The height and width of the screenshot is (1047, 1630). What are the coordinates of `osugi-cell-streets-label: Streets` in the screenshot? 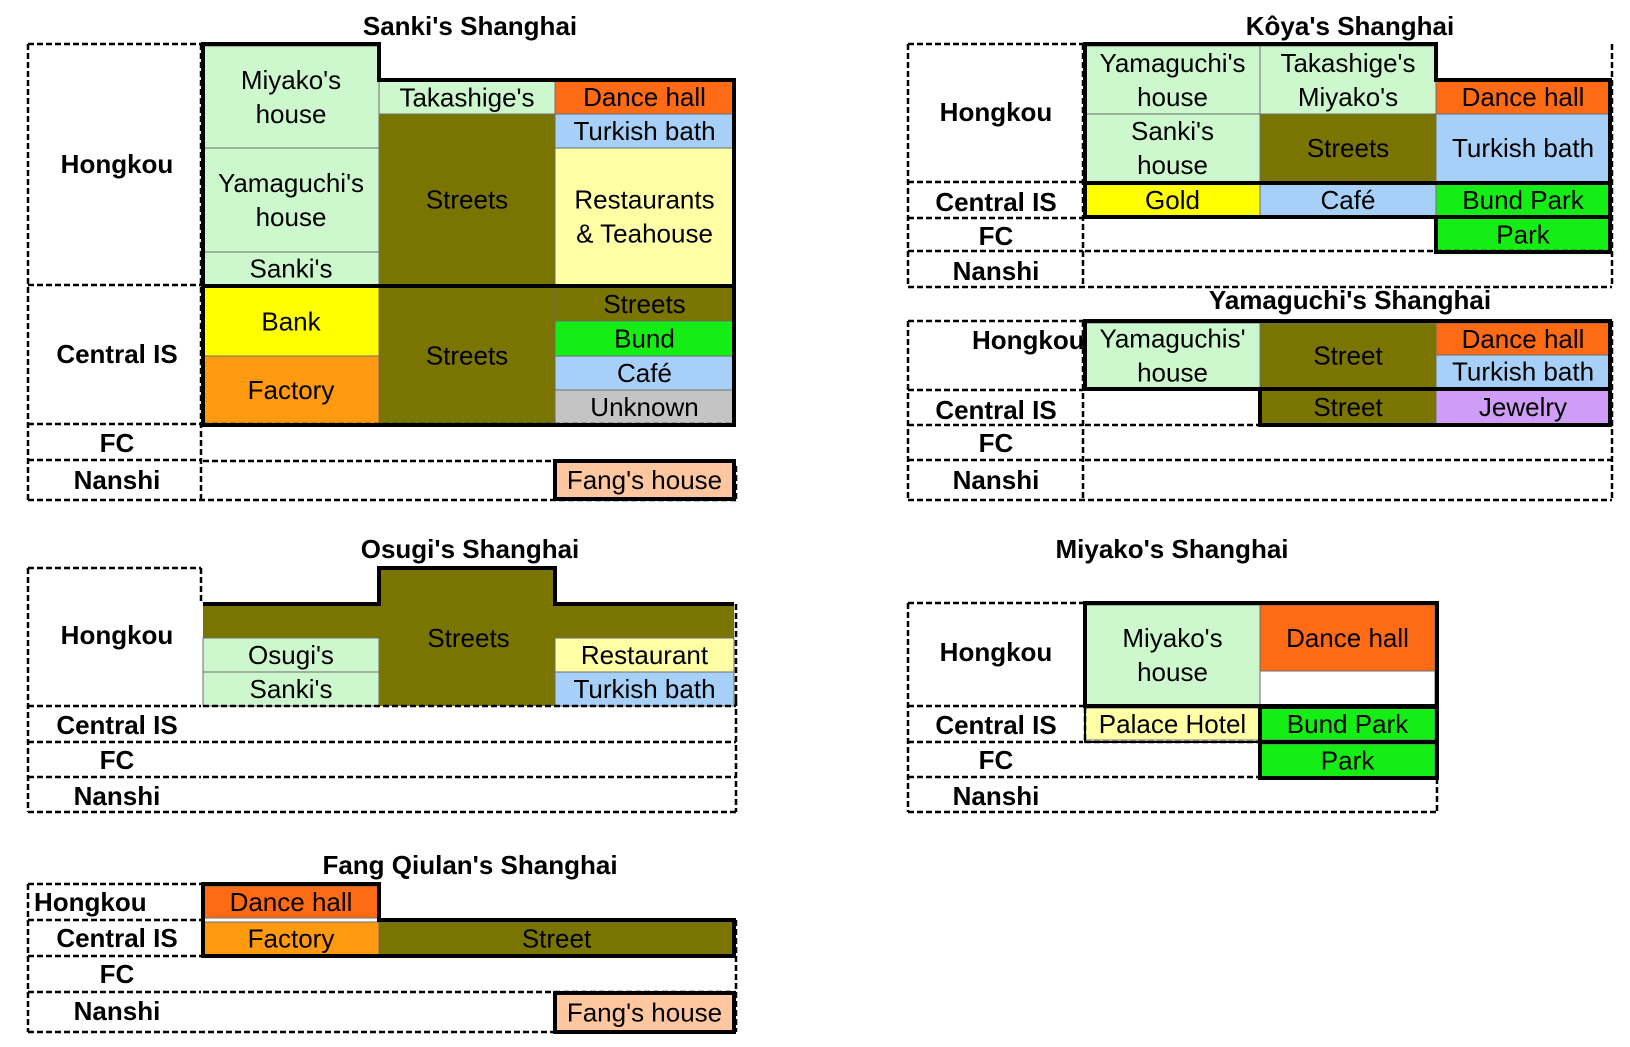 It's located at (468, 638).